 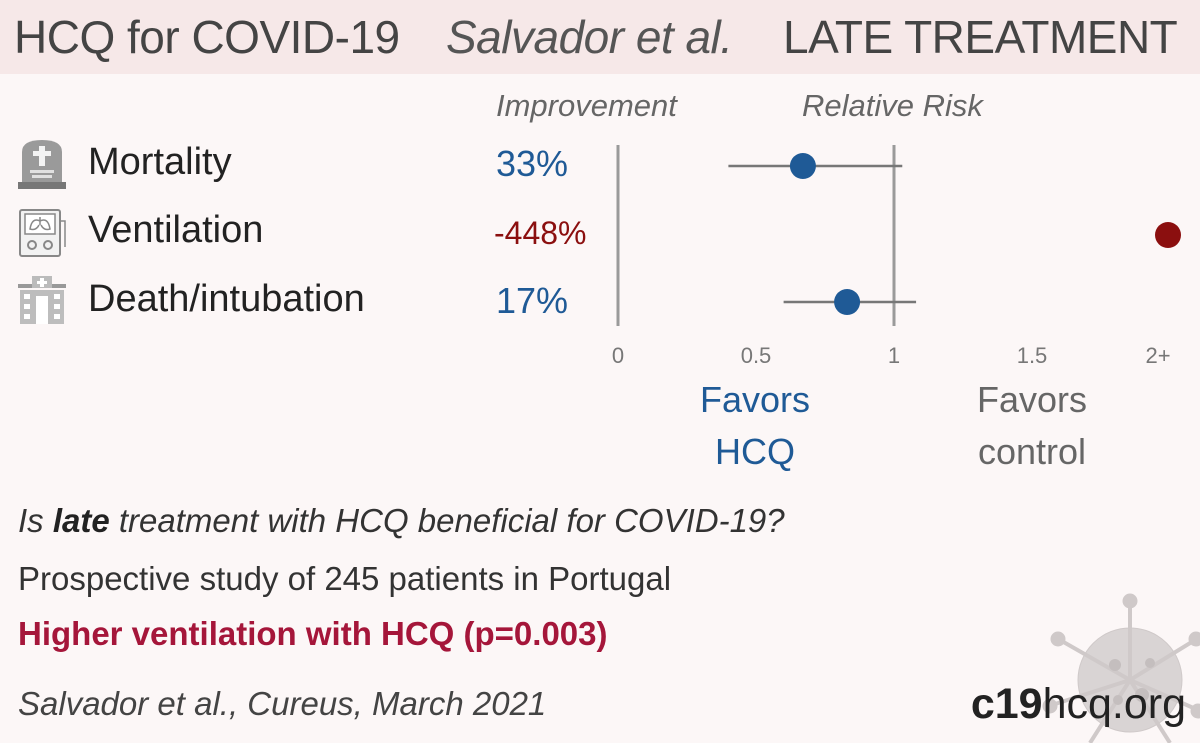 What do you see at coordinates (540, 233) in the screenshot?
I see `improvement-ventilation: -448%` at bounding box center [540, 233].